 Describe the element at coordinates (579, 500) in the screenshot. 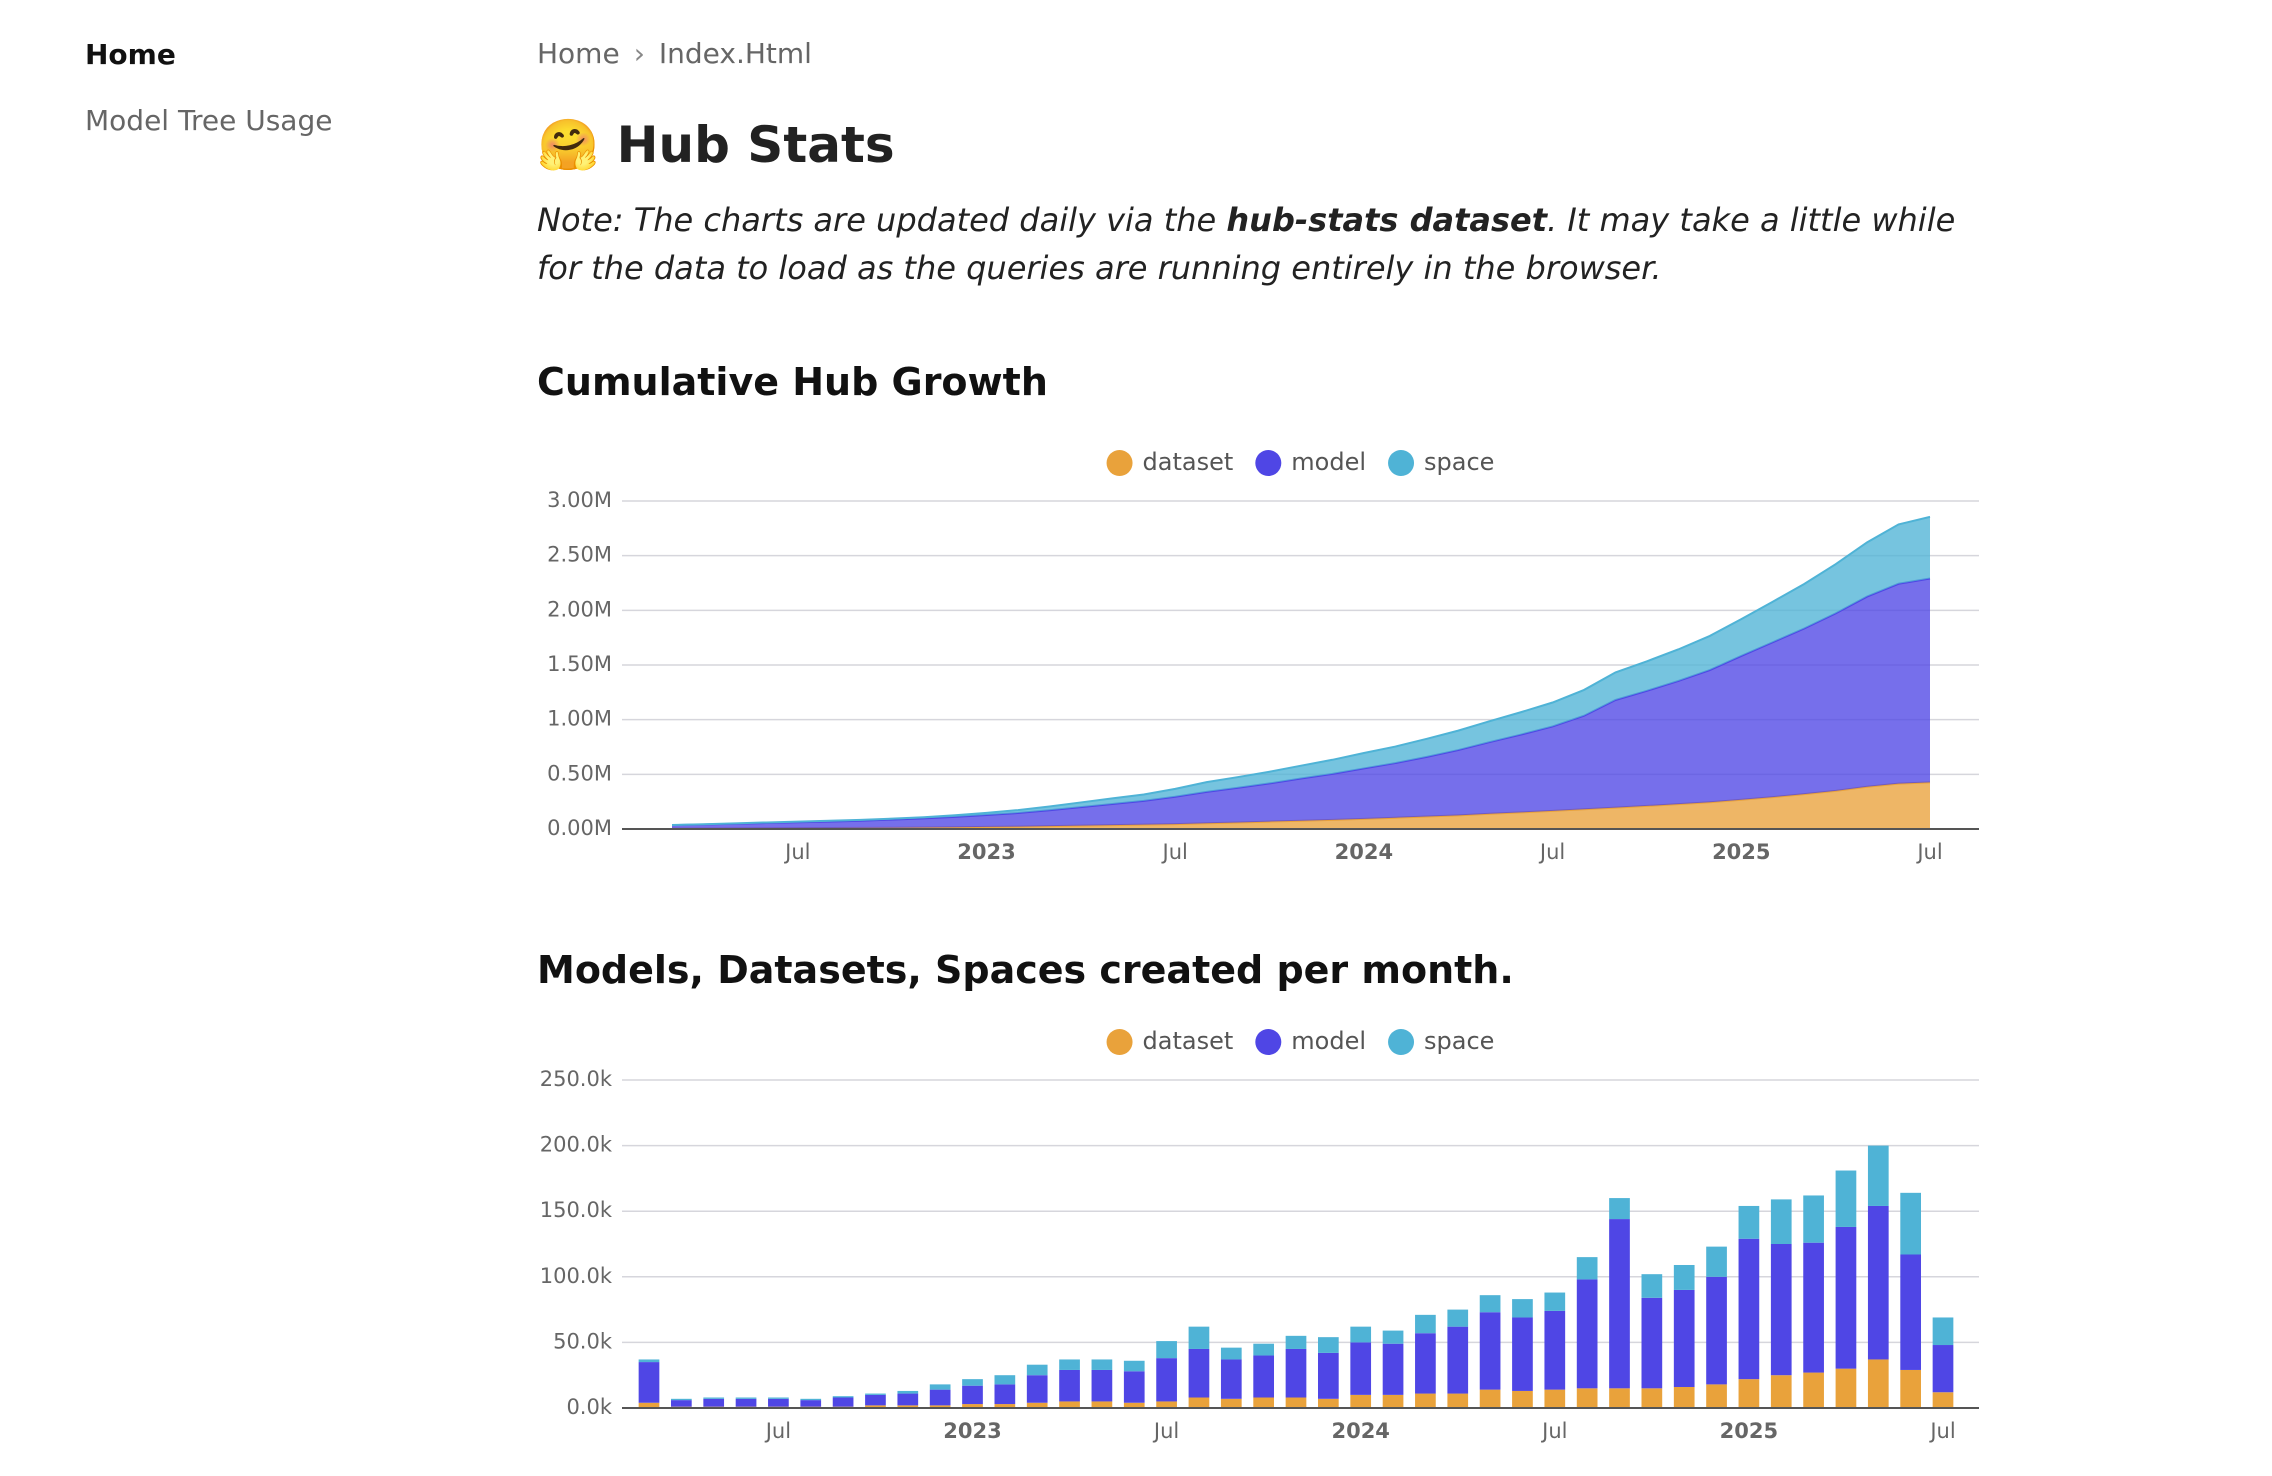

I see `y-tick-label: 3.00M` at that location.